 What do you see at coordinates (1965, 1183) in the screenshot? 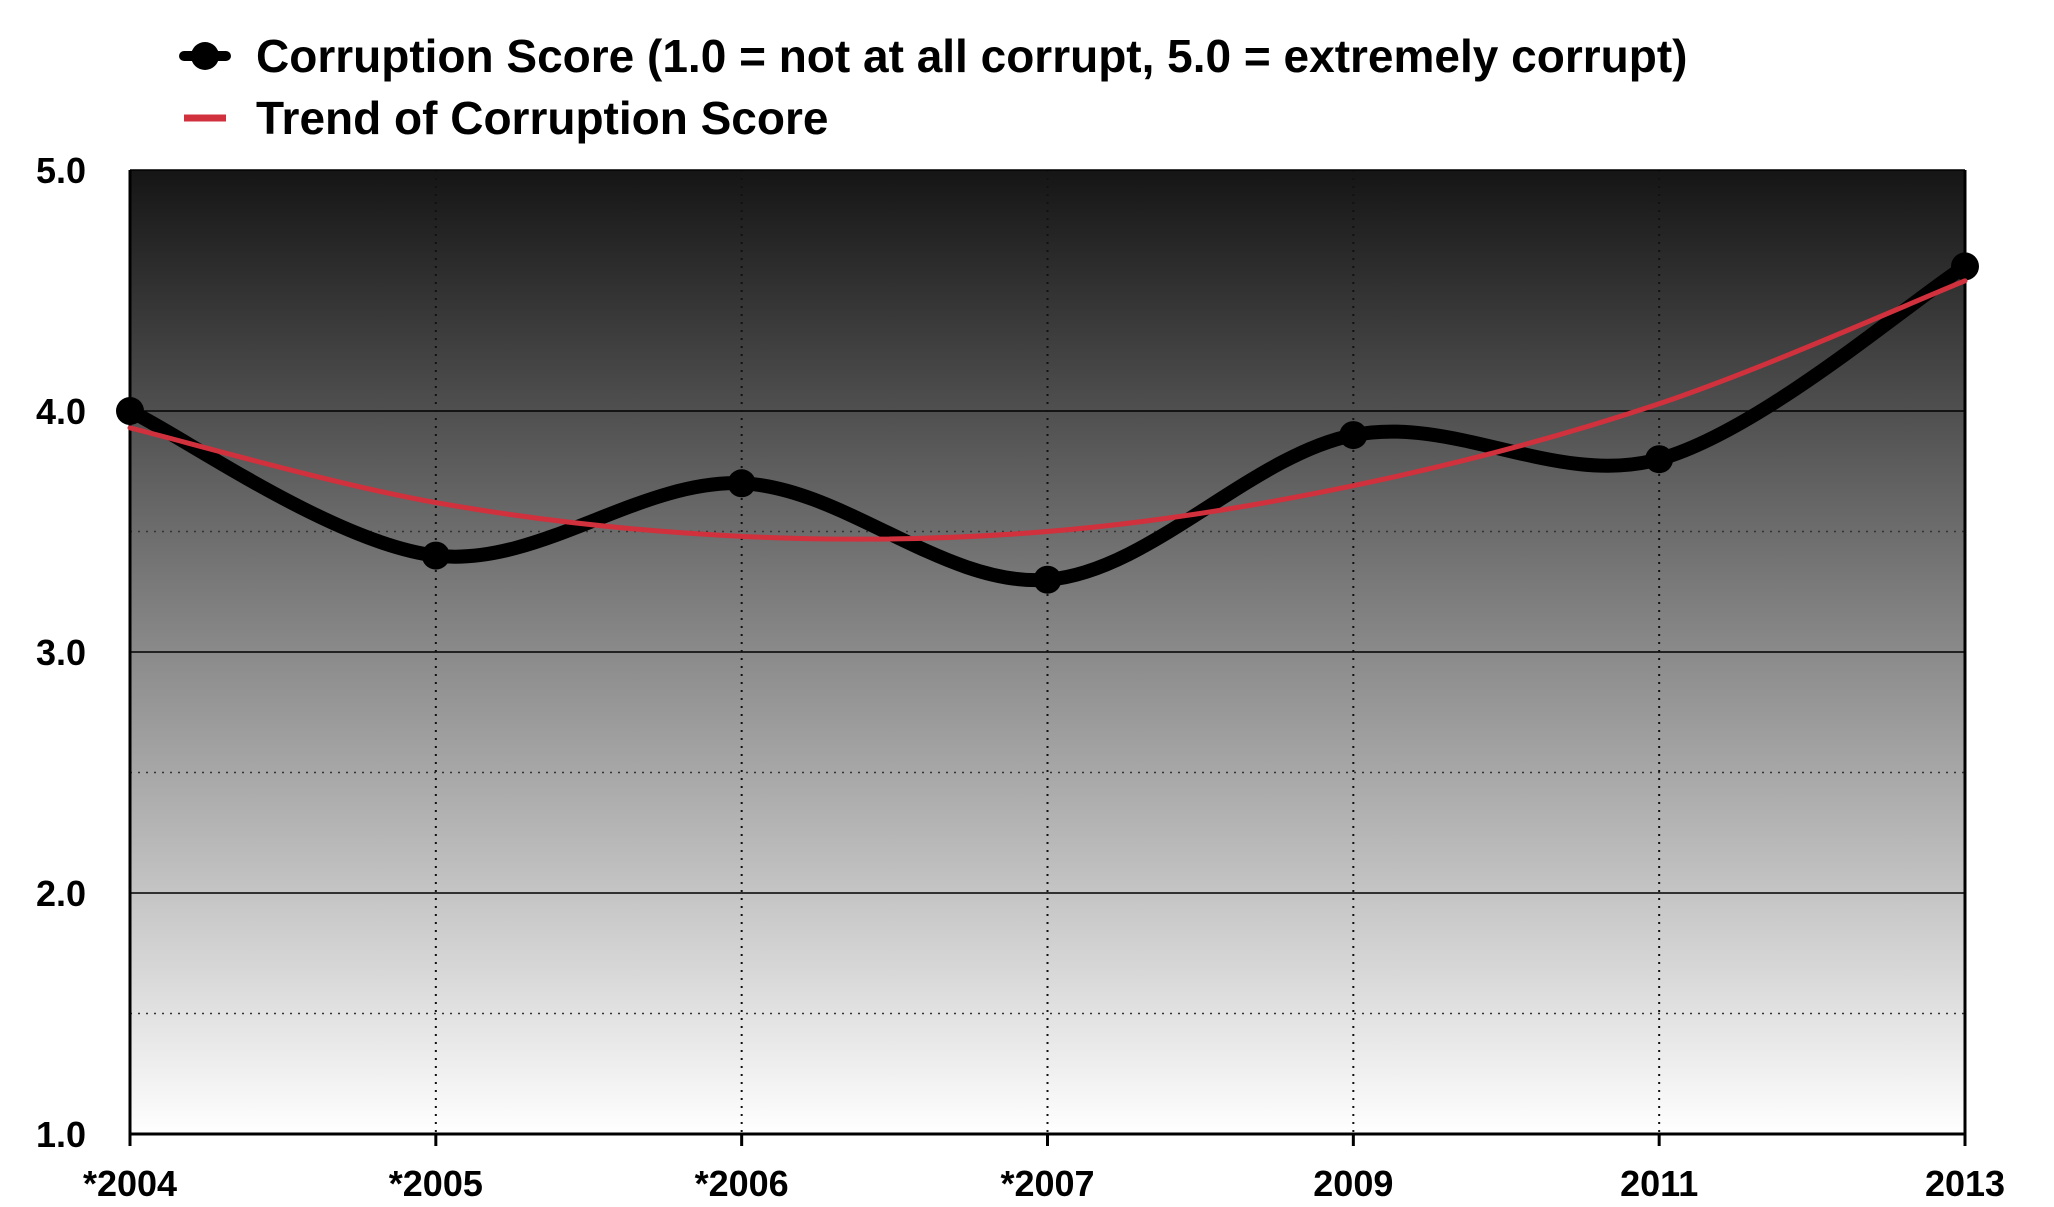
I see `x-tick-label: 2013` at bounding box center [1965, 1183].